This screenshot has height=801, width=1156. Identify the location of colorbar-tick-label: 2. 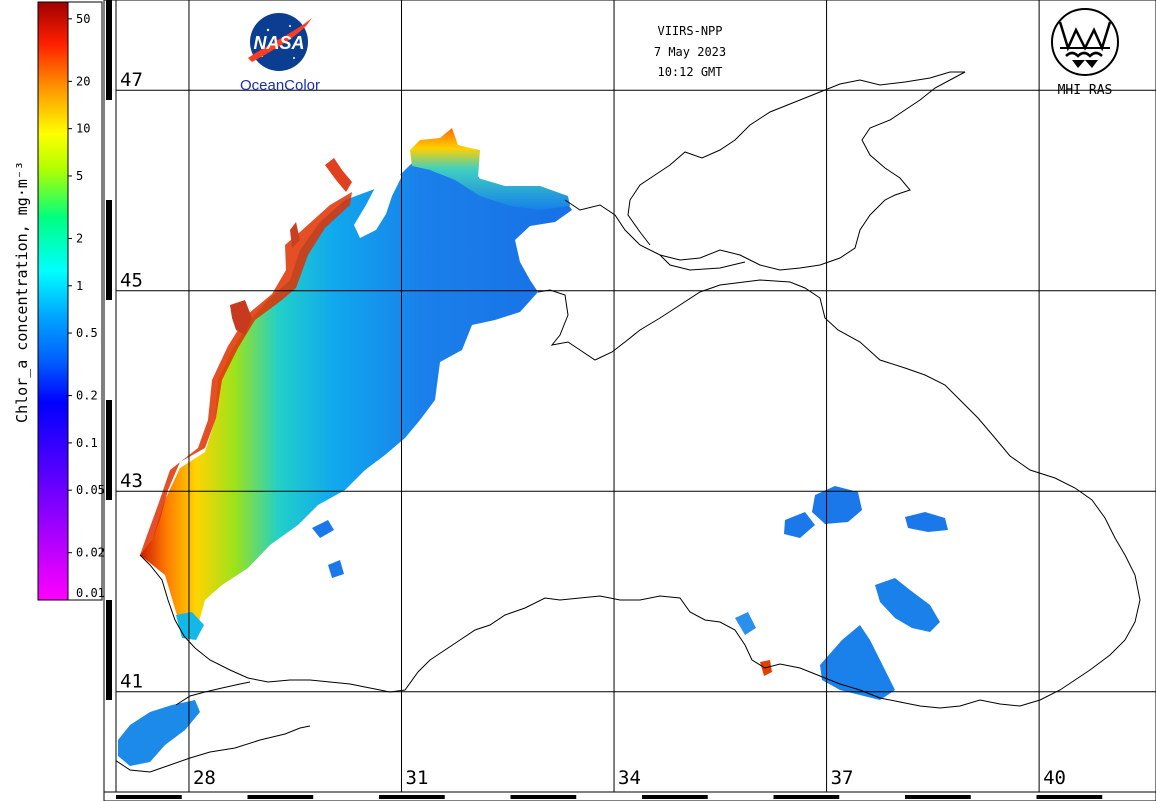
(79, 238).